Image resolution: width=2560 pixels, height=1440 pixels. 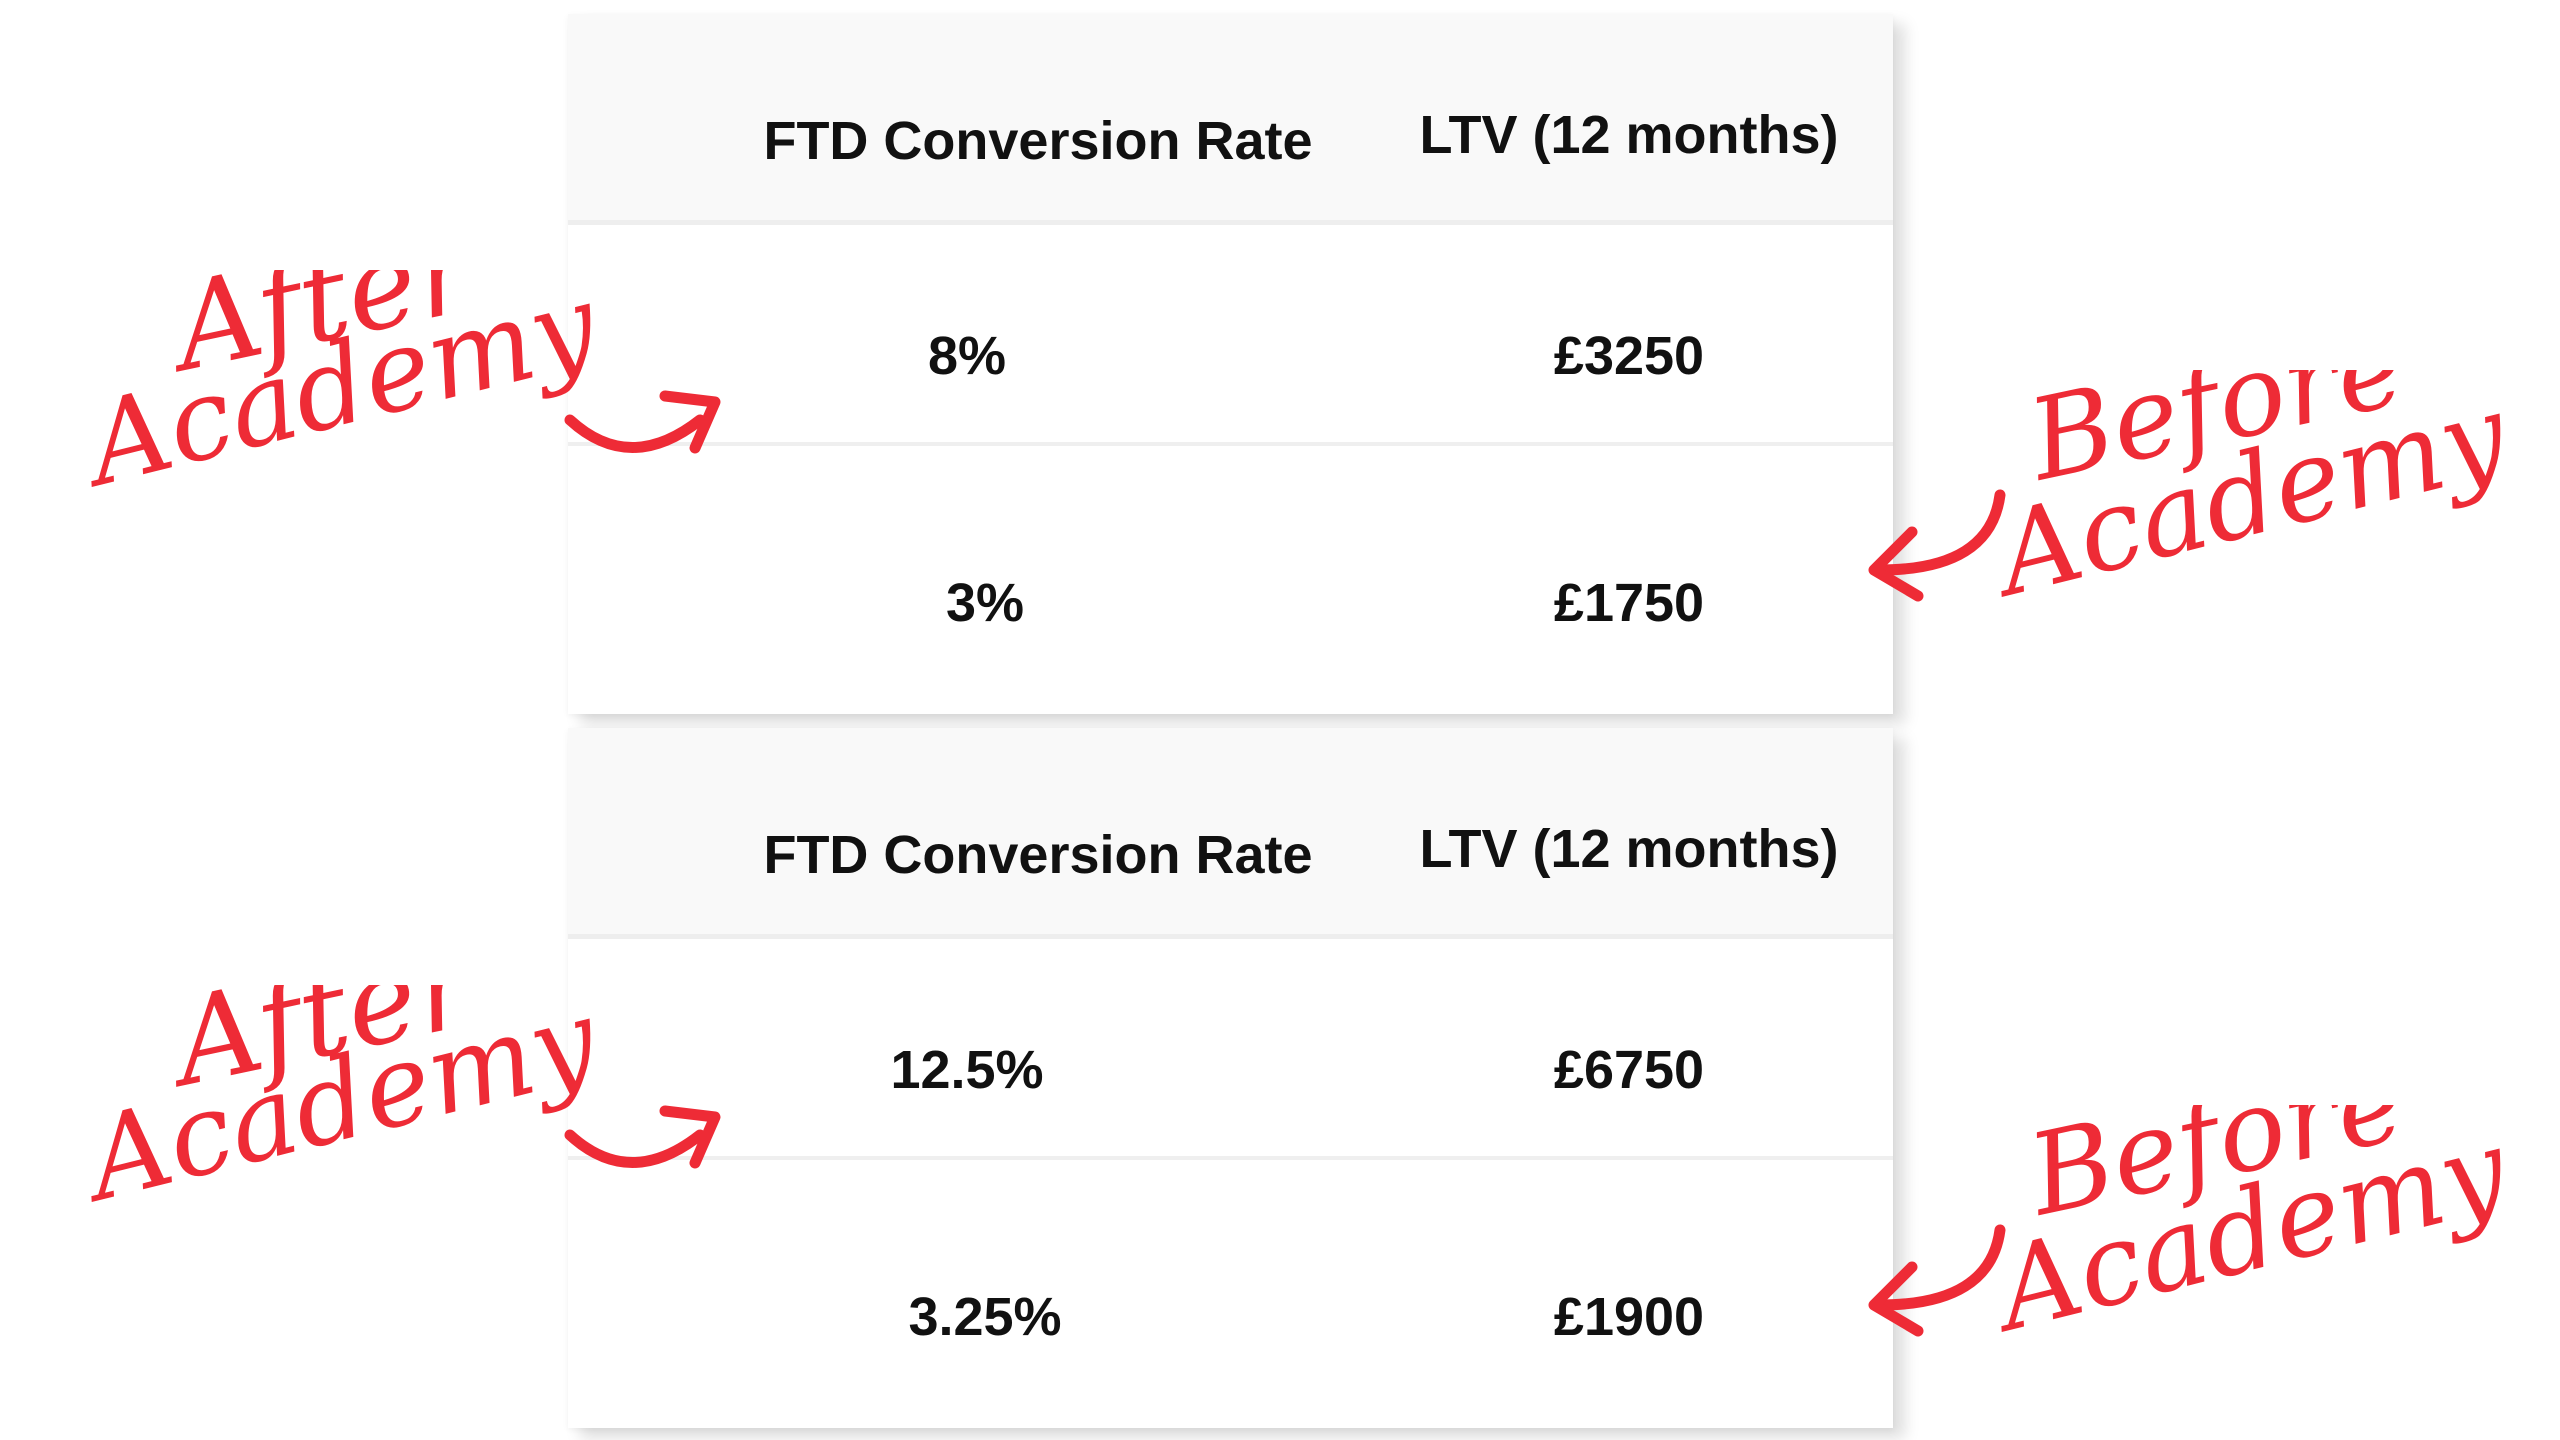 What do you see at coordinates (967, 356) in the screenshot?
I see `after-conversion-value: 8%` at bounding box center [967, 356].